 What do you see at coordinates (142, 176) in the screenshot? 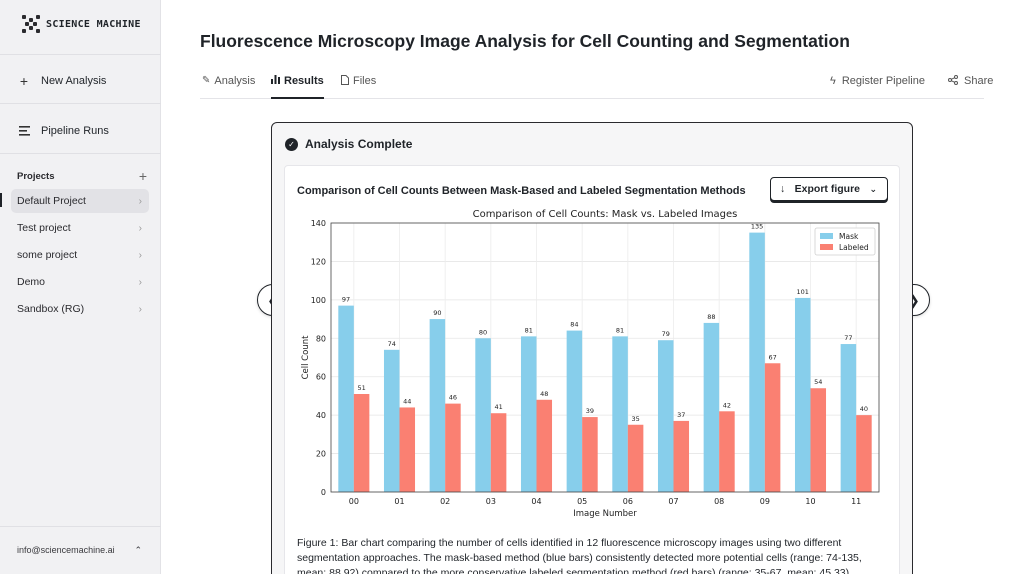
I see `add-project-icon: +` at bounding box center [142, 176].